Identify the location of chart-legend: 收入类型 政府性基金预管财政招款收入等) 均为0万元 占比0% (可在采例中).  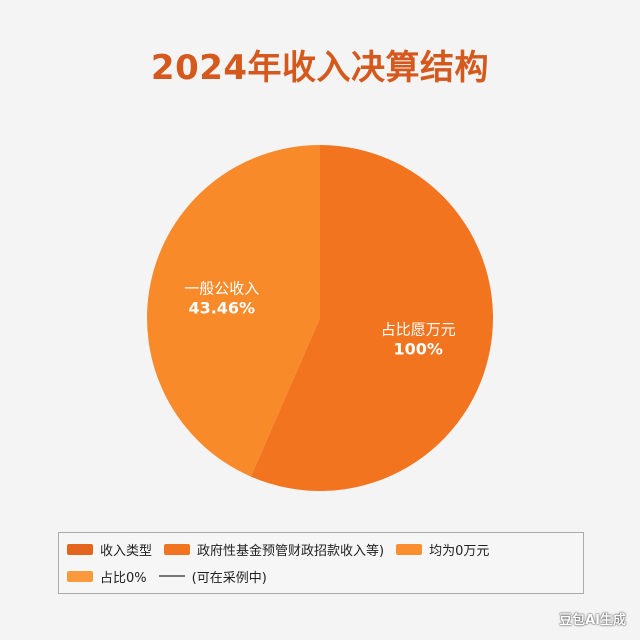
(321, 563).